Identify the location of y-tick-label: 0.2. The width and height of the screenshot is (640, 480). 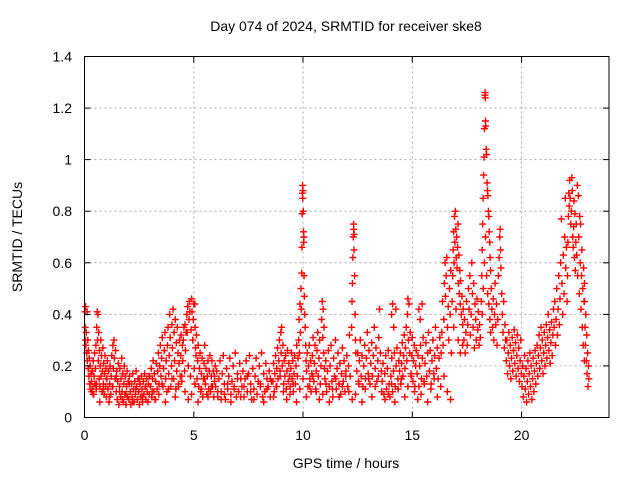
(63, 366).